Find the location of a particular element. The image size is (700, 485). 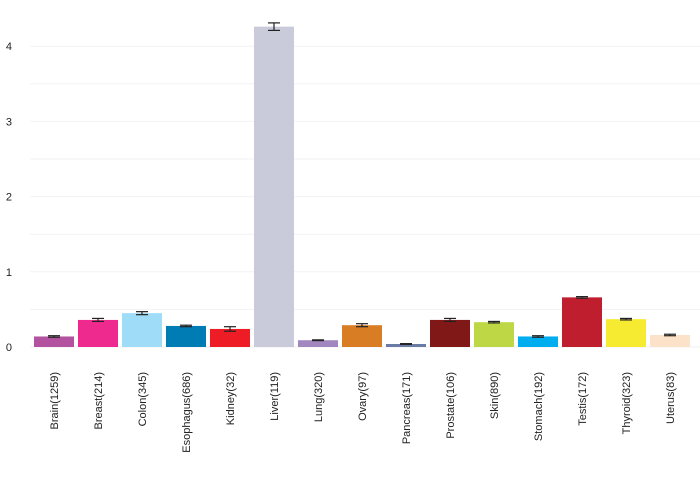

y-tick-label: 1 is located at coordinates (9, 273).